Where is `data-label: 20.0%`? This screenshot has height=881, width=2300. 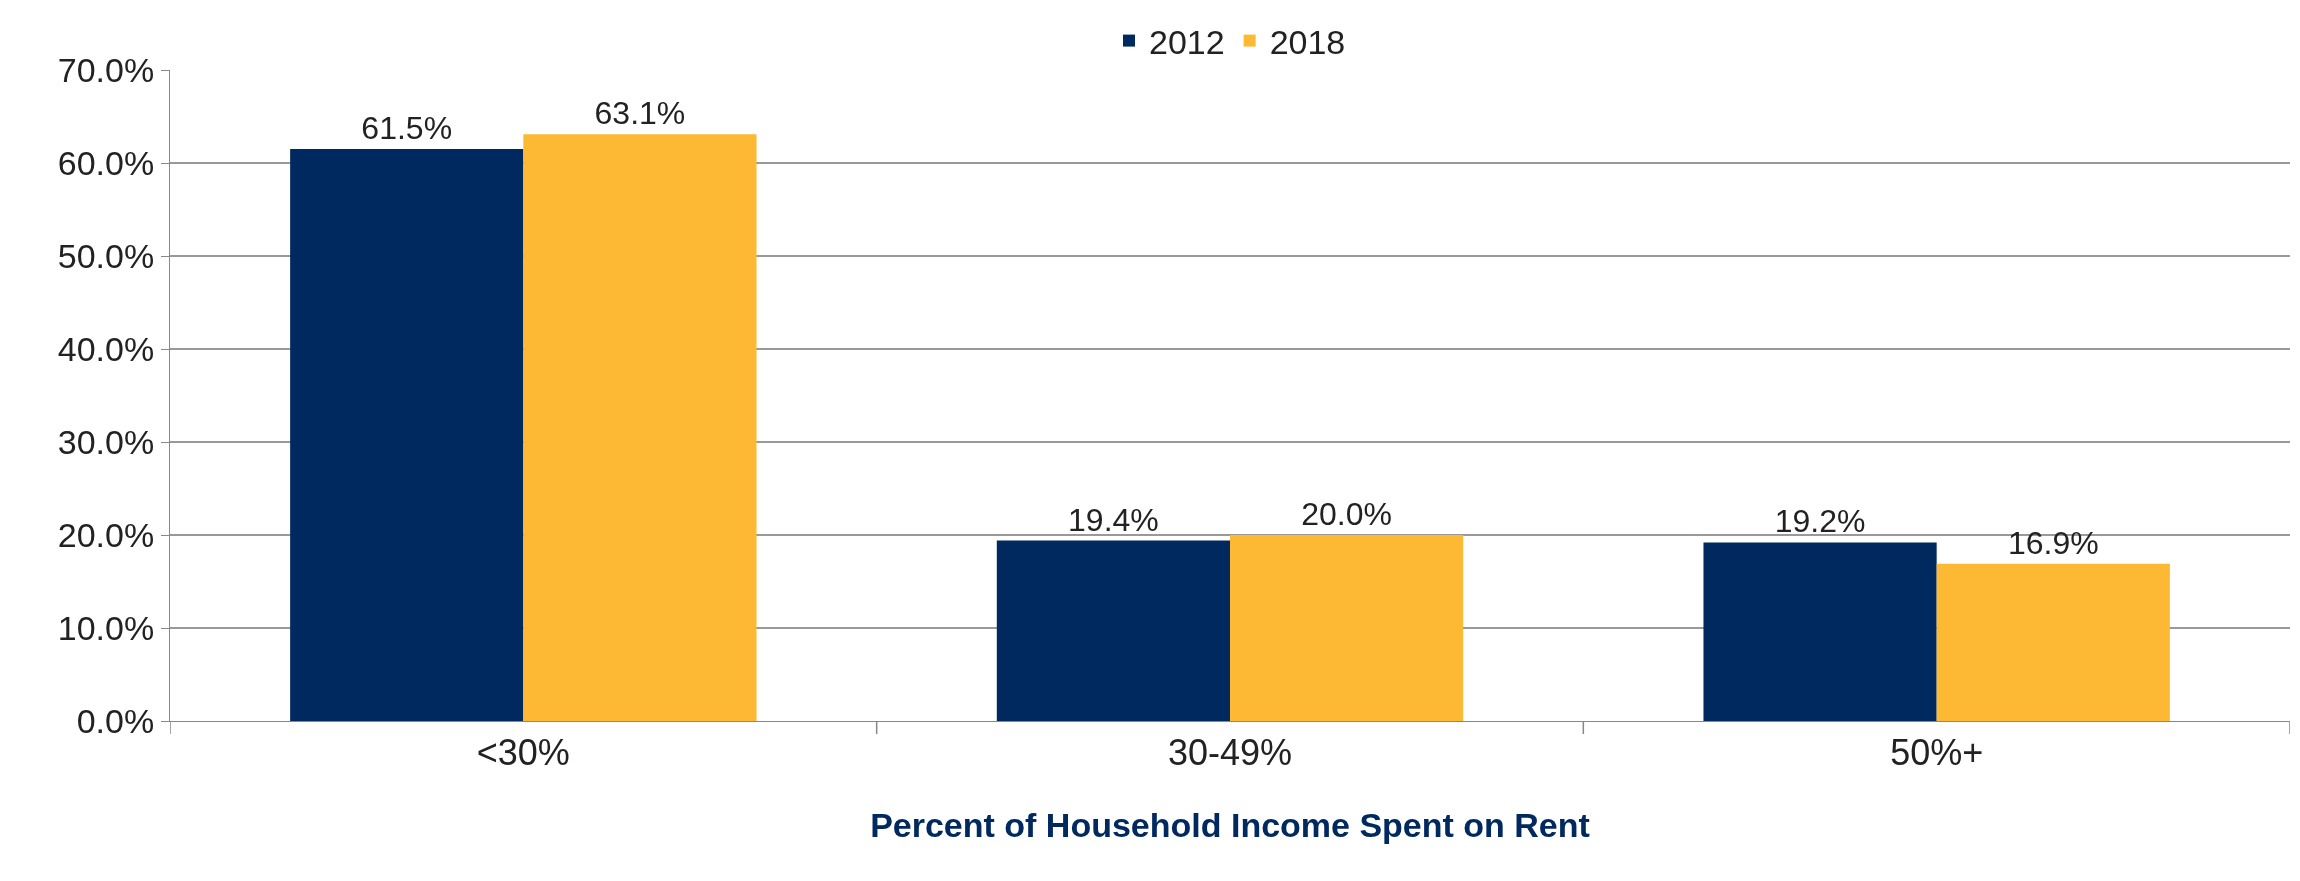 data-label: 20.0% is located at coordinates (1346, 514).